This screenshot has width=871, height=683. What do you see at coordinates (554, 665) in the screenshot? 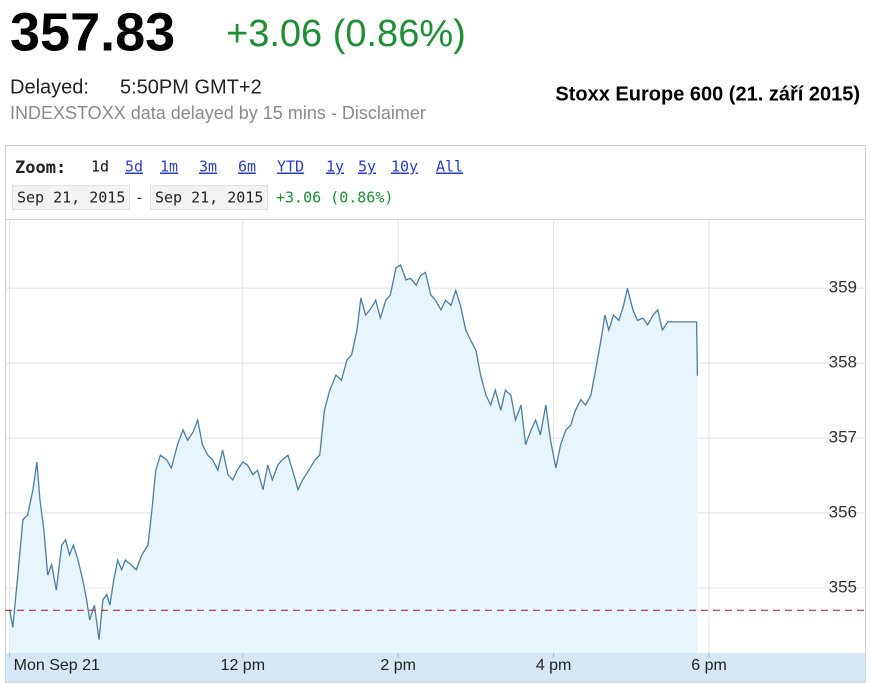
I see `x-tick-label: 4 pm` at bounding box center [554, 665].